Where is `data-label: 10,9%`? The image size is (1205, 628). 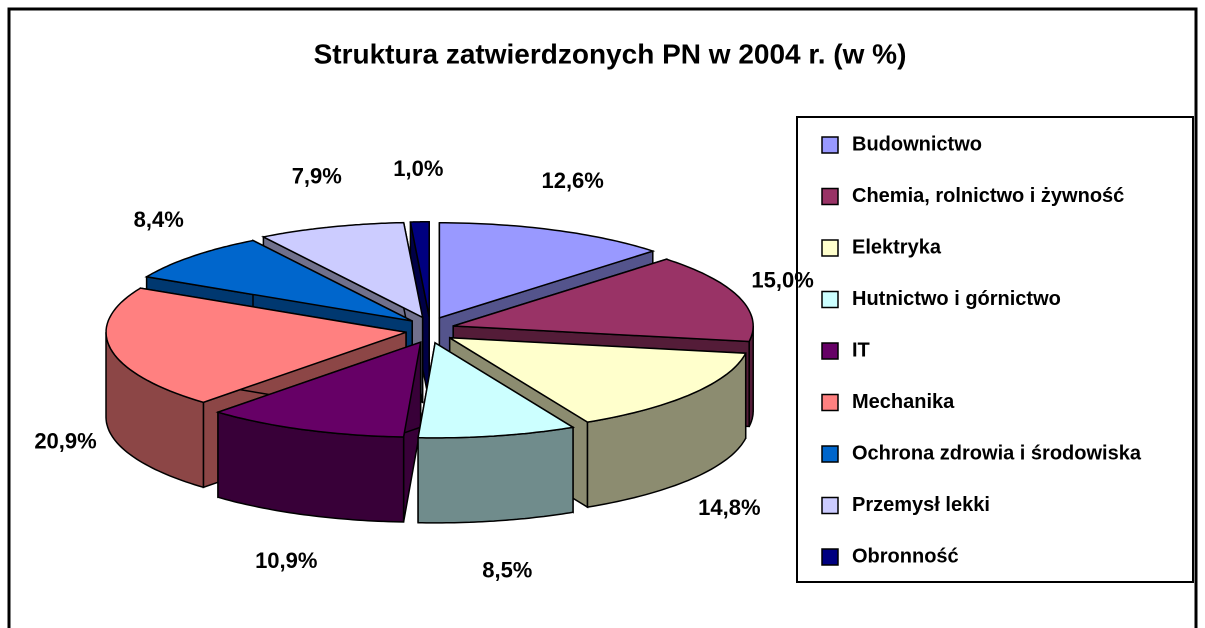
data-label: 10,9% is located at coordinates (286, 560).